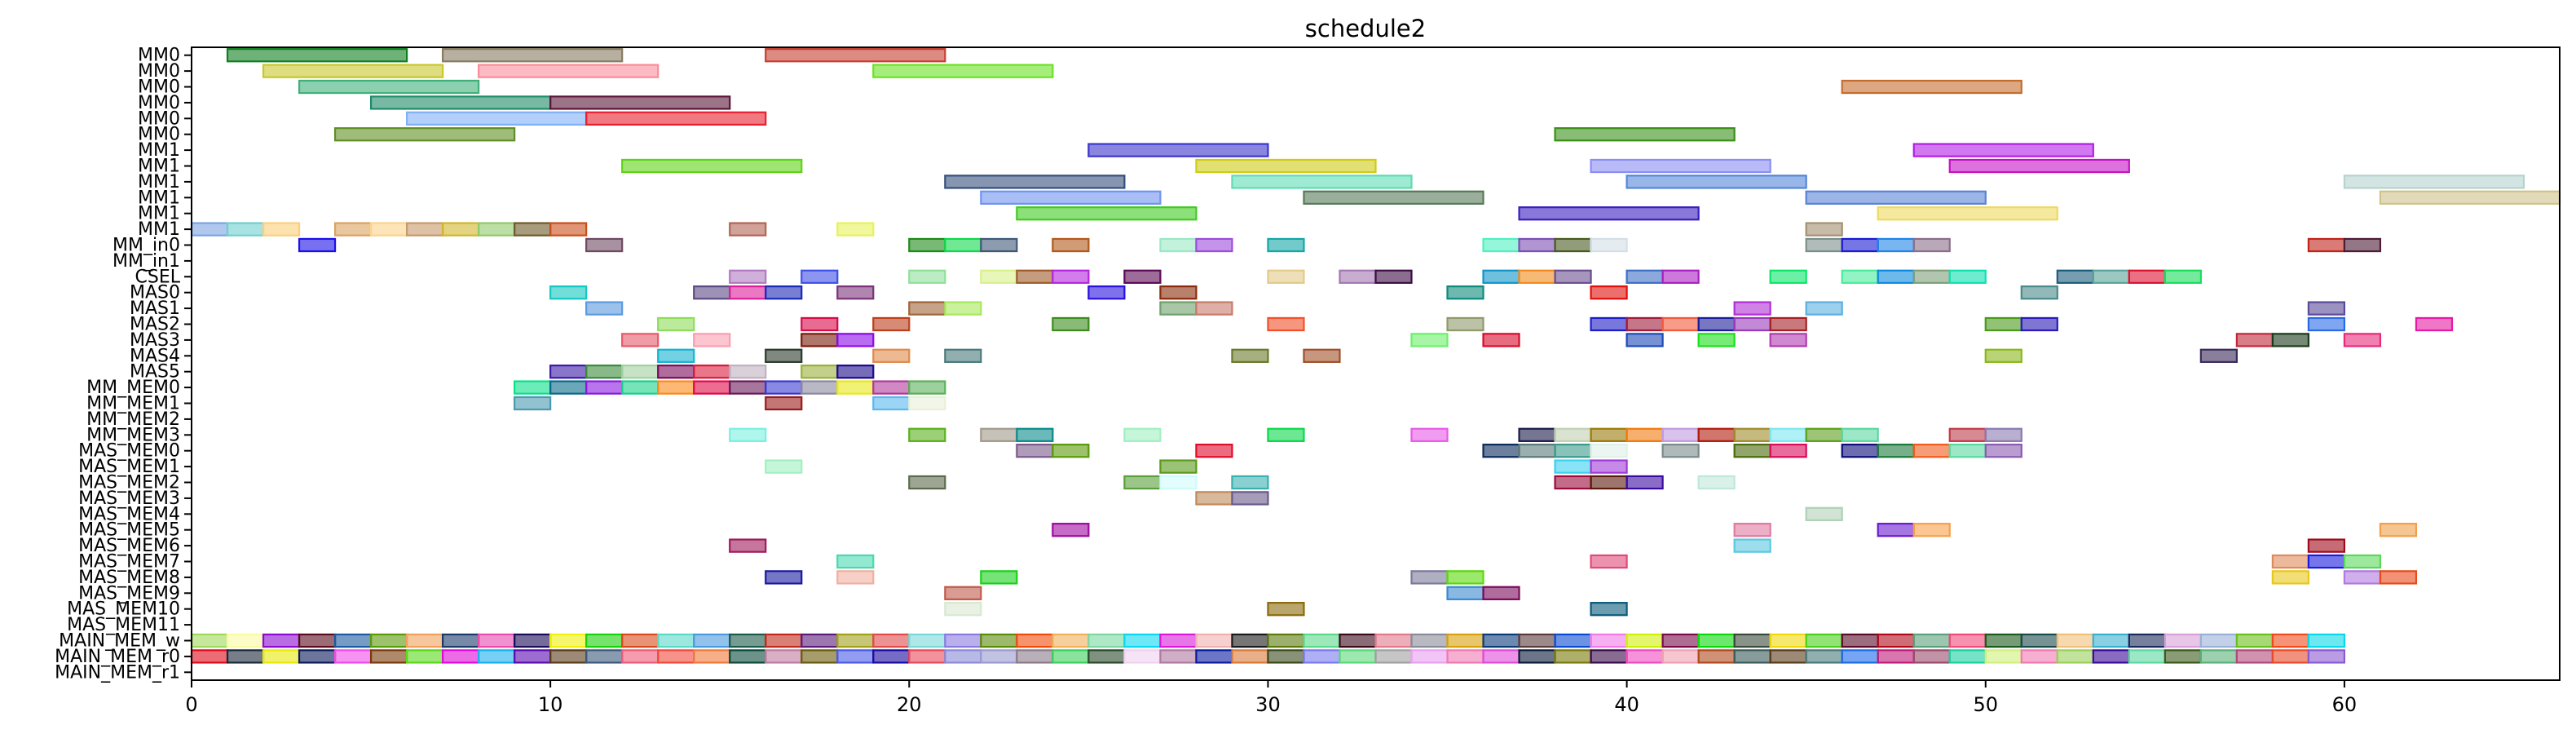 The height and width of the screenshot is (734, 2576). Describe the element at coordinates (117, 672) in the screenshot. I see `y-tick-label: MAIN_MEM_r1` at that location.